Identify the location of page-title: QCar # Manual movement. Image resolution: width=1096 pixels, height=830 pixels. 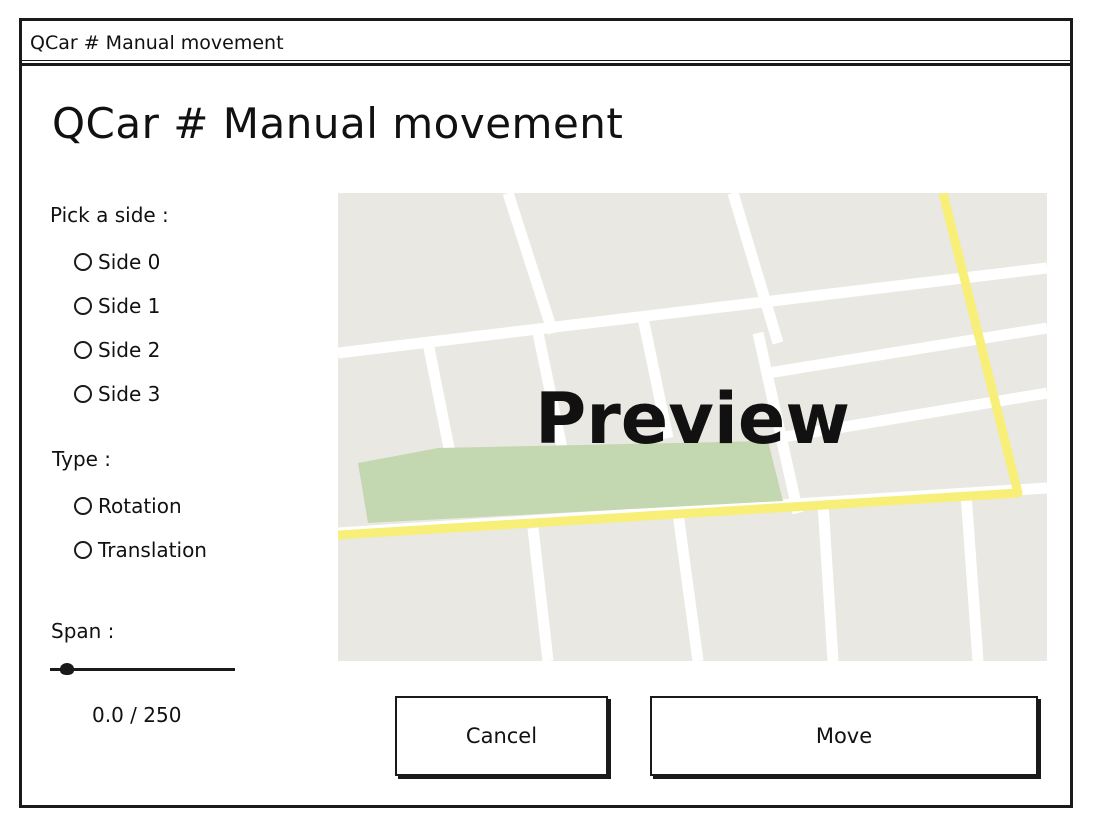
(338, 123).